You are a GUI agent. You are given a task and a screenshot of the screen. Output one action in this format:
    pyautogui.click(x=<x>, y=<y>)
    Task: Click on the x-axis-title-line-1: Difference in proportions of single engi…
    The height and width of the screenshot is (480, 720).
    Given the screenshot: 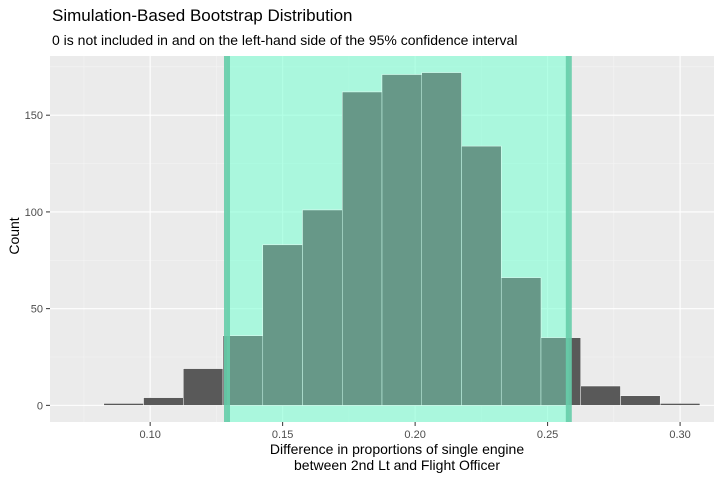 What is the action you would take?
    pyautogui.click(x=397, y=449)
    